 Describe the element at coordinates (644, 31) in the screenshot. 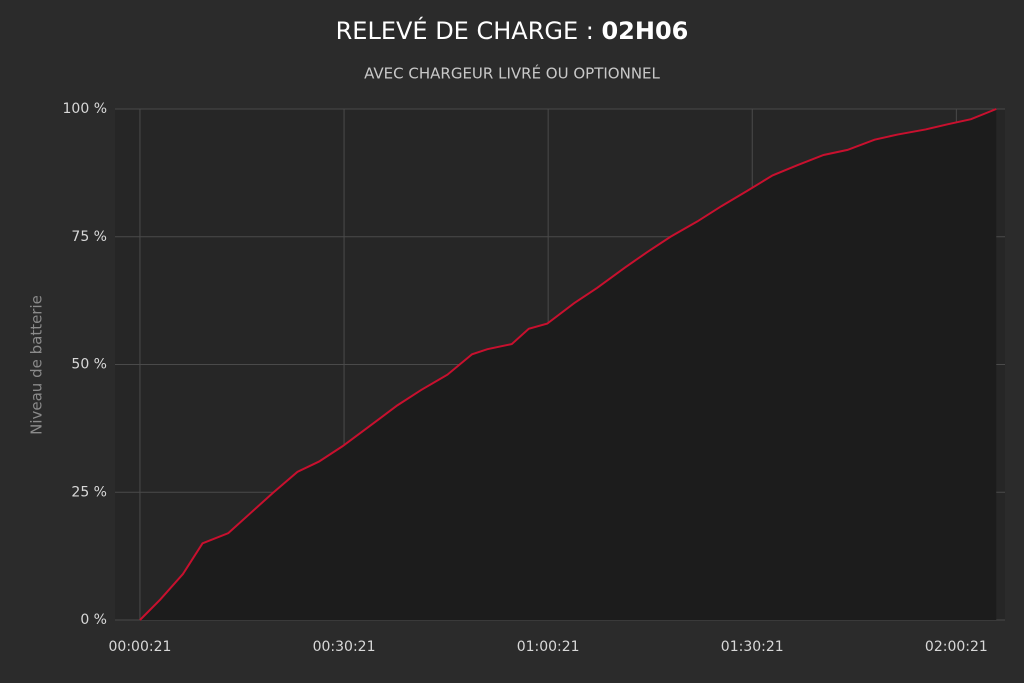

I see `title-highlight: 02H06` at that location.